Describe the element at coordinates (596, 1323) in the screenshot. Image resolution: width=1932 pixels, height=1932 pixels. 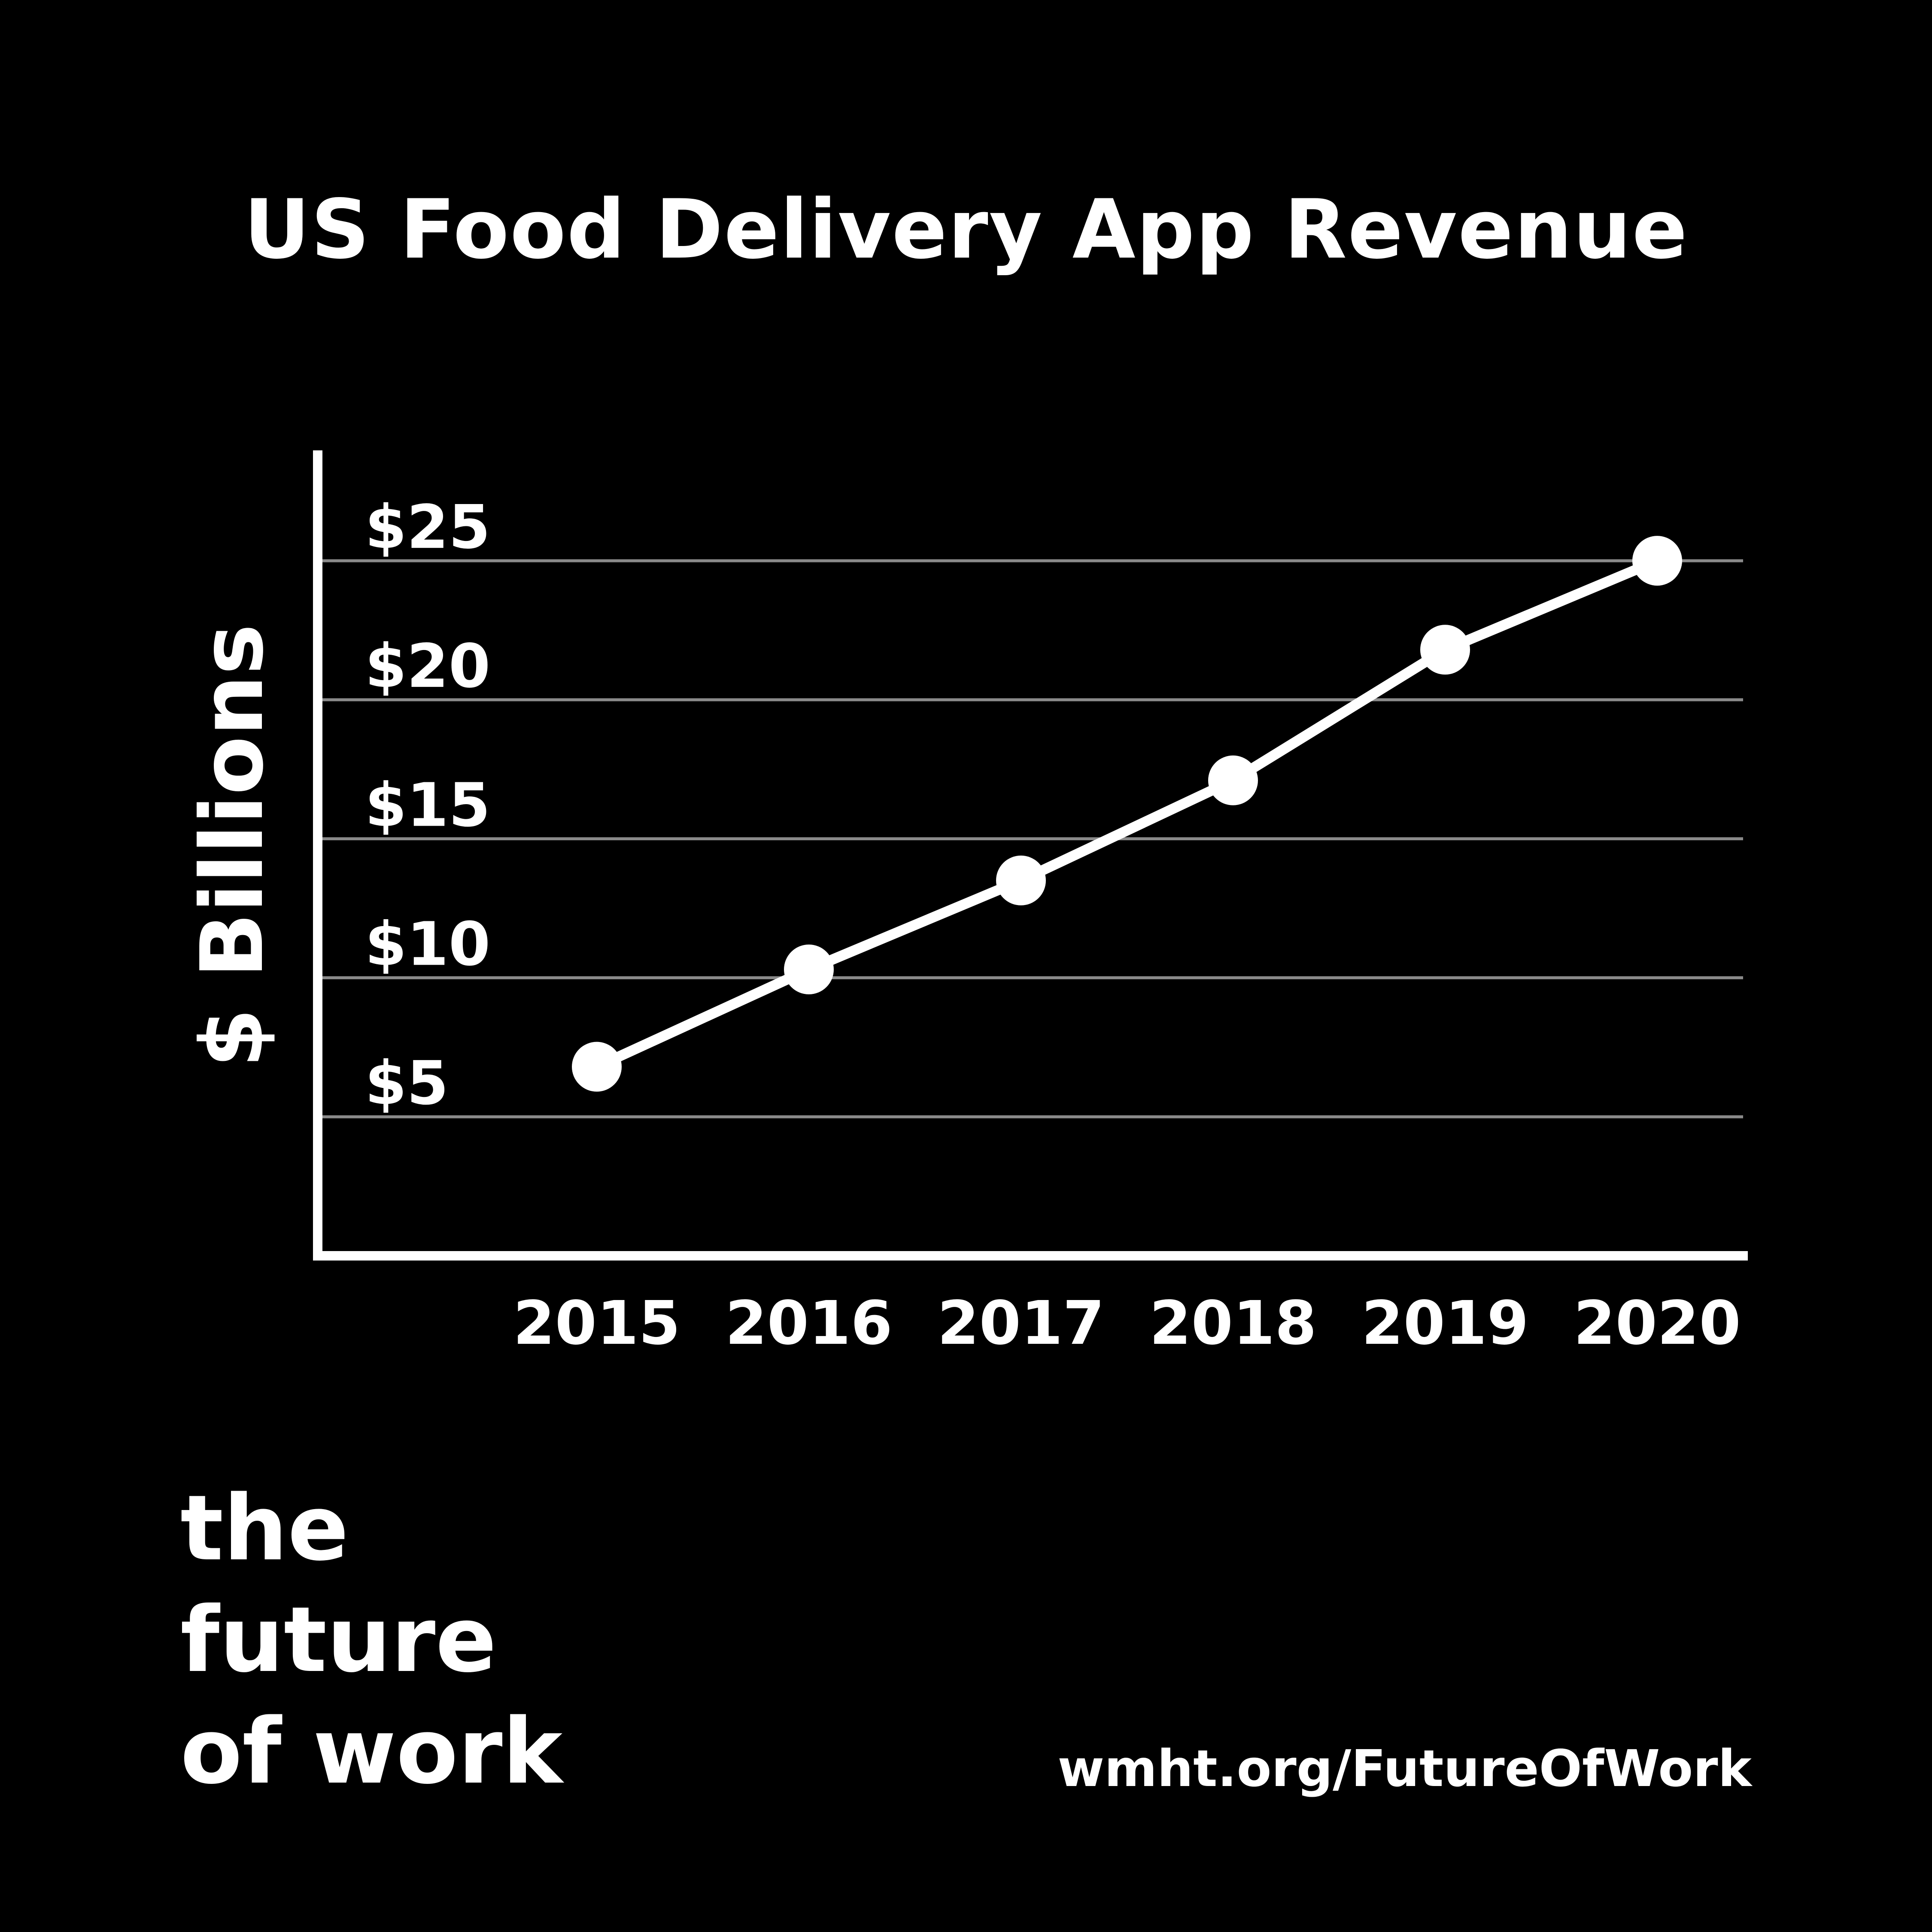
I see `x-tick-label: 2015` at that location.